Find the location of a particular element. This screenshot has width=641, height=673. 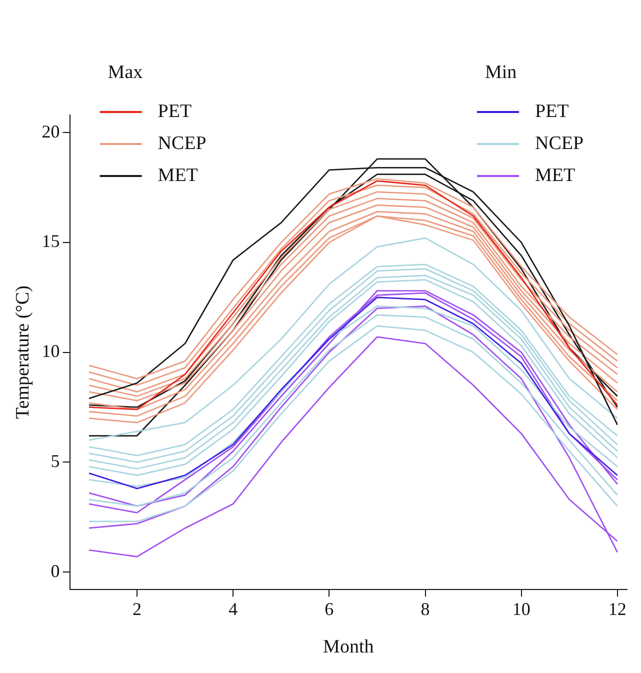

y-axis-title: Temperature (°C) is located at coordinates (23, 353).